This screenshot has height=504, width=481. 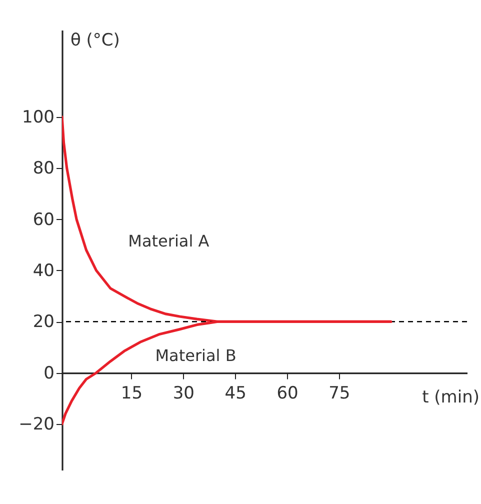 What do you see at coordinates (169, 241) in the screenshot?
I see `text: Material A` at bounding box center [169, 241].